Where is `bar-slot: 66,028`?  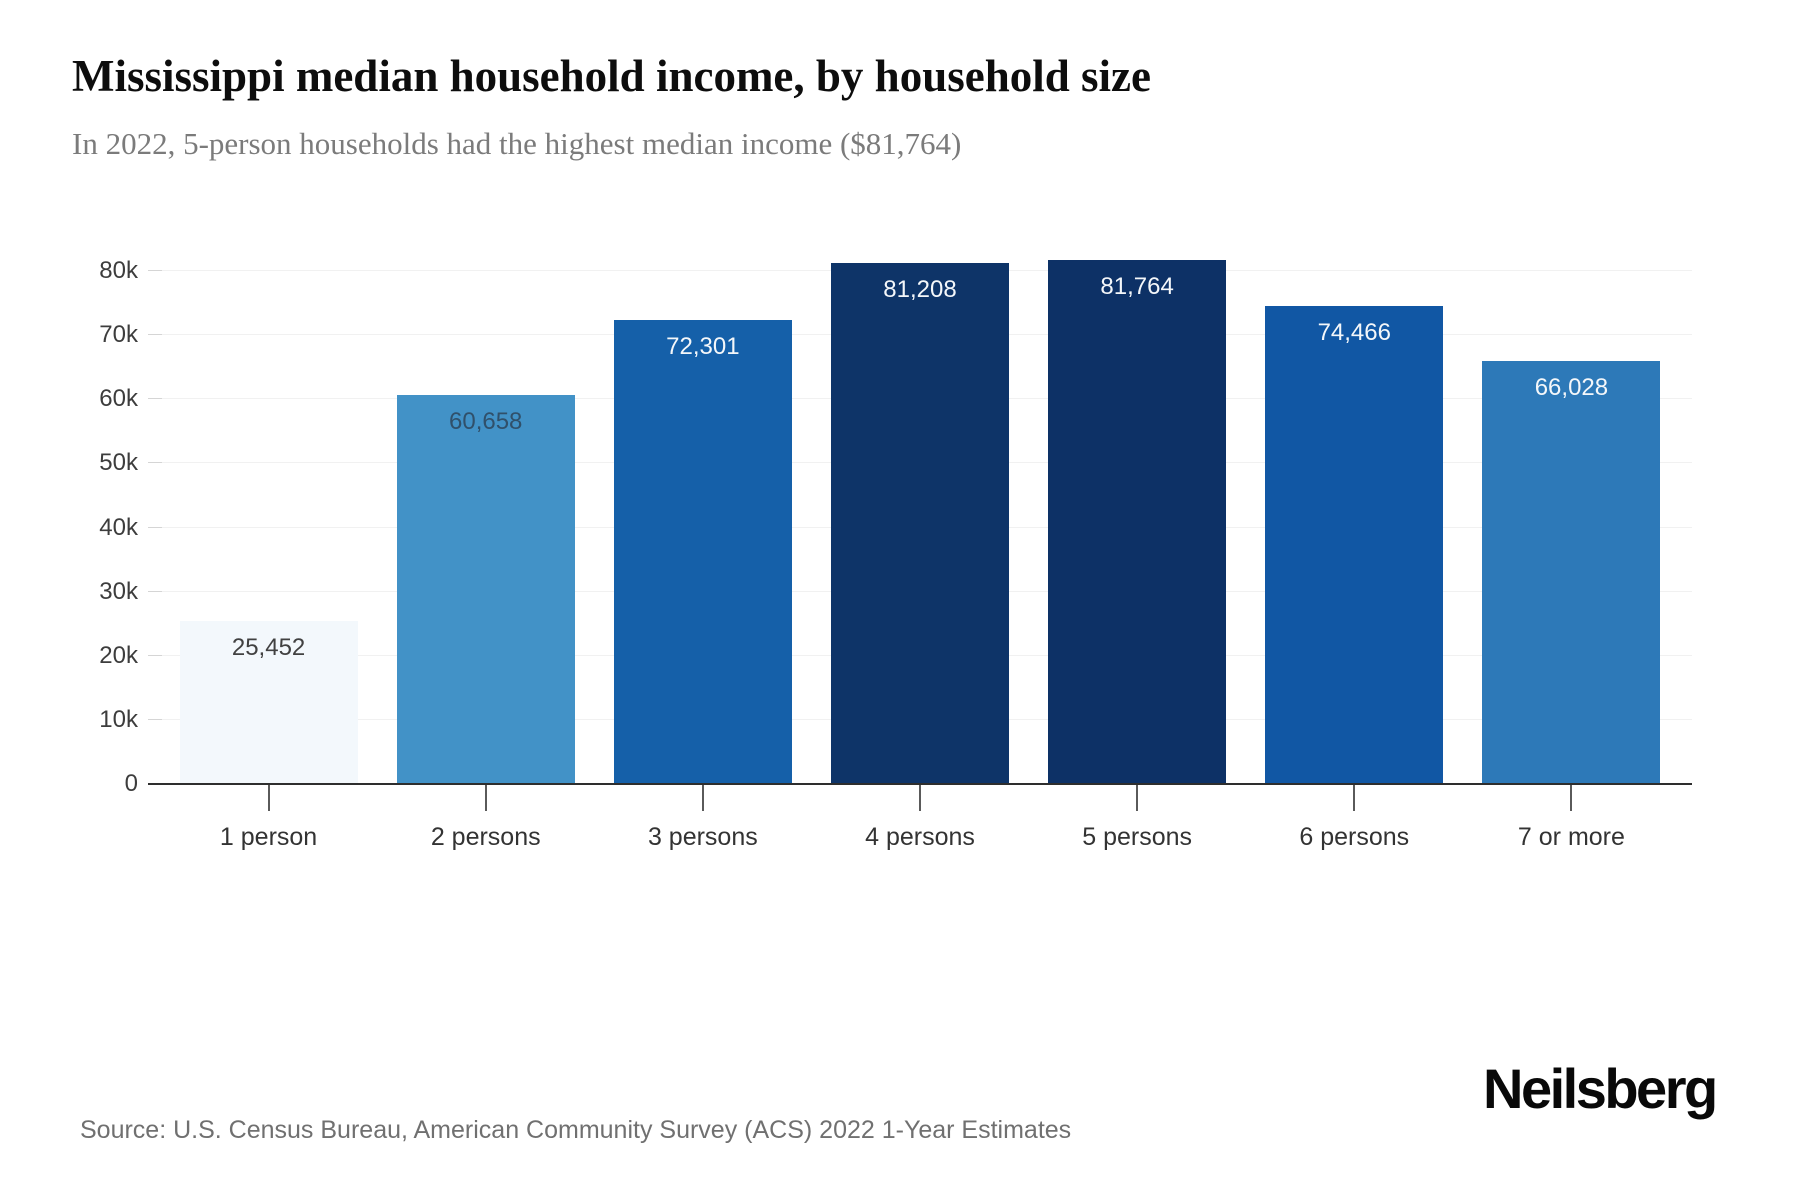 bar-slot: 66,028 is located at coordinates (1571, 511).